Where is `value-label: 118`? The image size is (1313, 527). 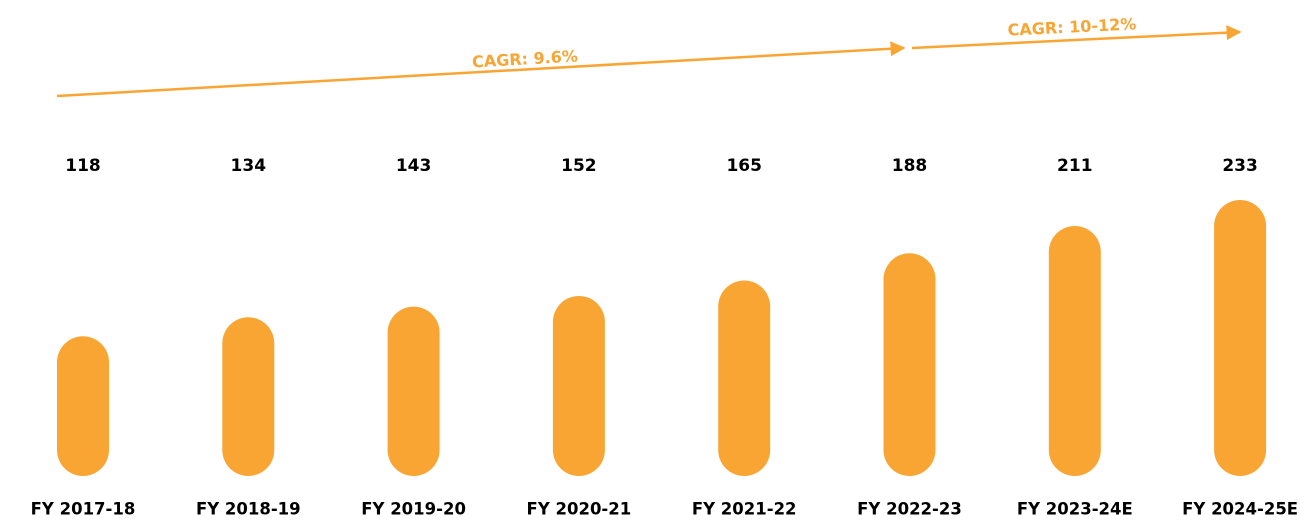
value-label: 118 is located at coordinates (83, 166).